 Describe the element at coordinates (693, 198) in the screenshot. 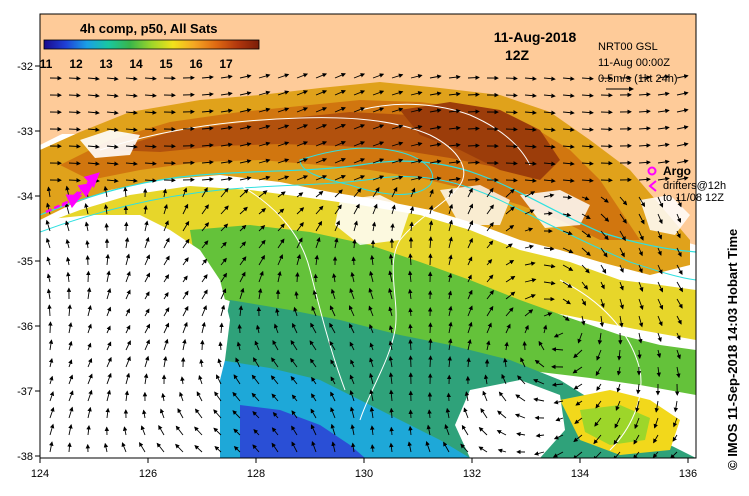

I see `drifter-label-2: to 11/08 12Z` at that location.